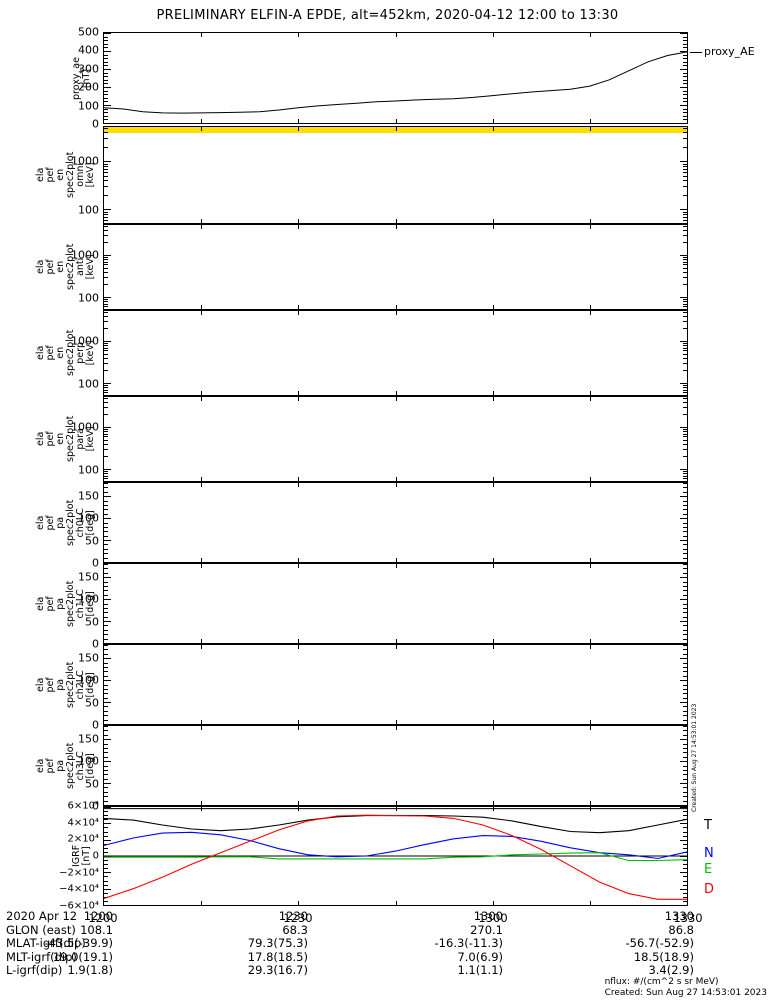 Image resolution: width=775 pixels, height=1000 pixels. I want to click on annotation-value: 3.4(2.9), so click(671, 970).